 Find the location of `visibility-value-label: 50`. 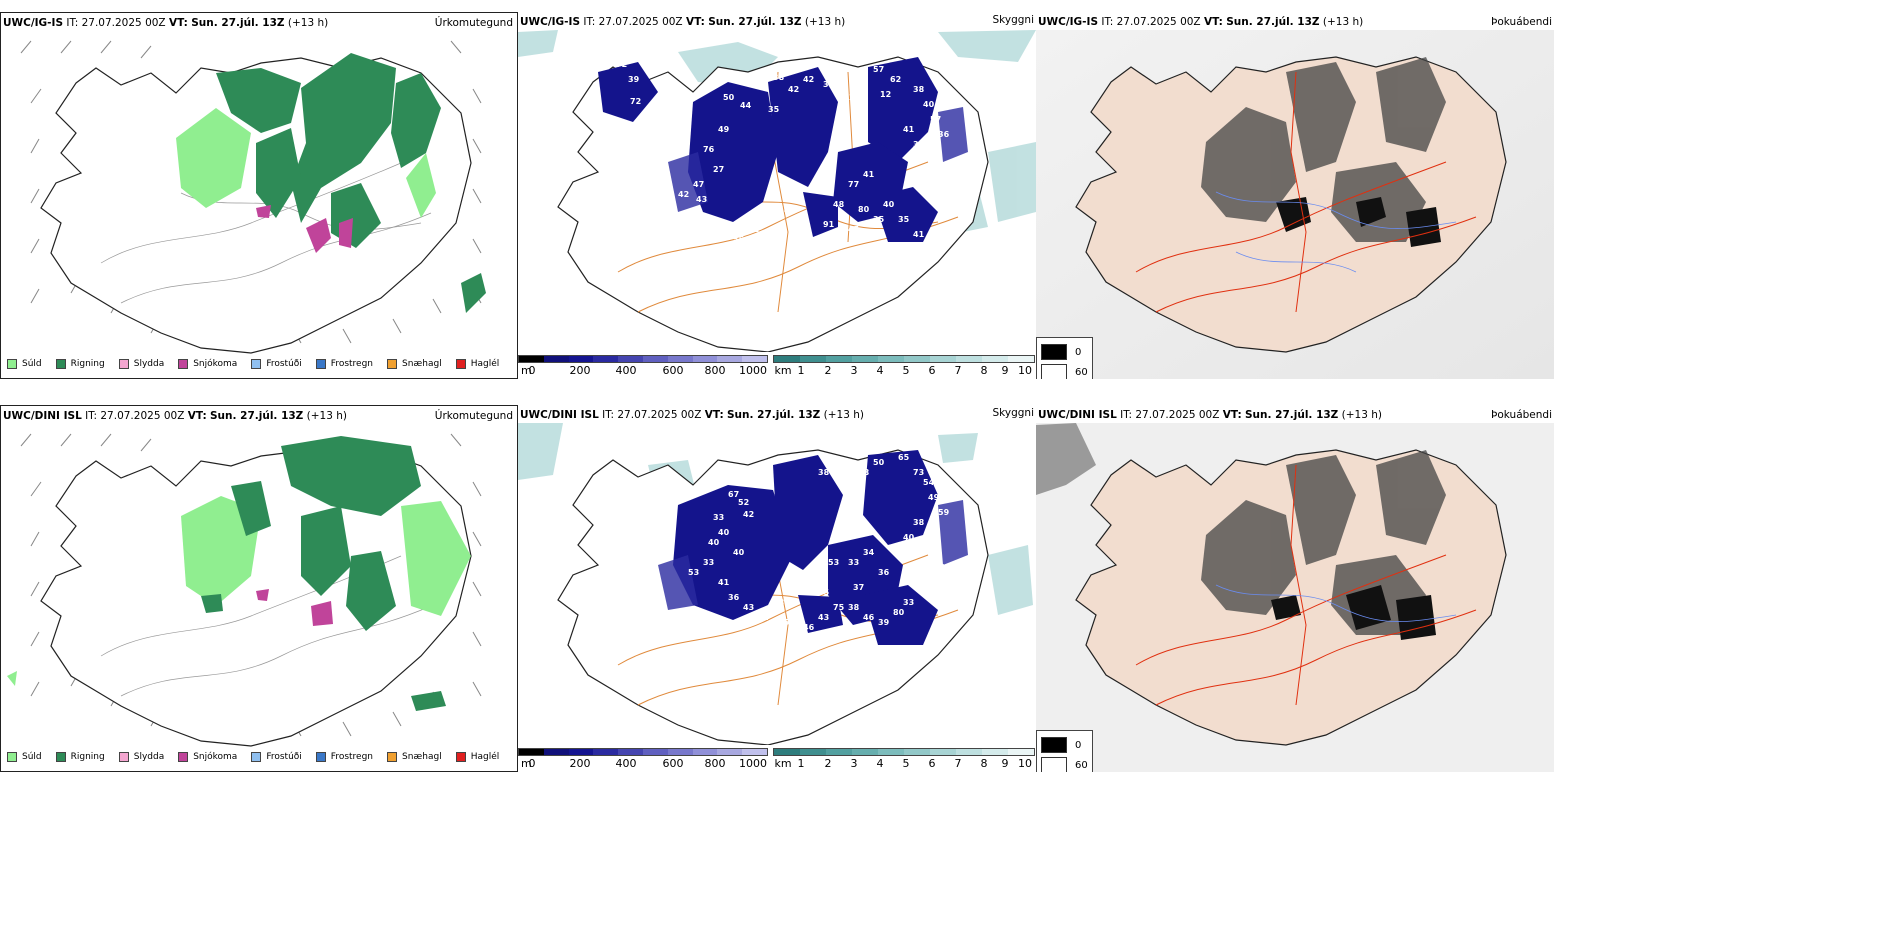

visibility-value-label: 50 is located at coordinates (879, 462).